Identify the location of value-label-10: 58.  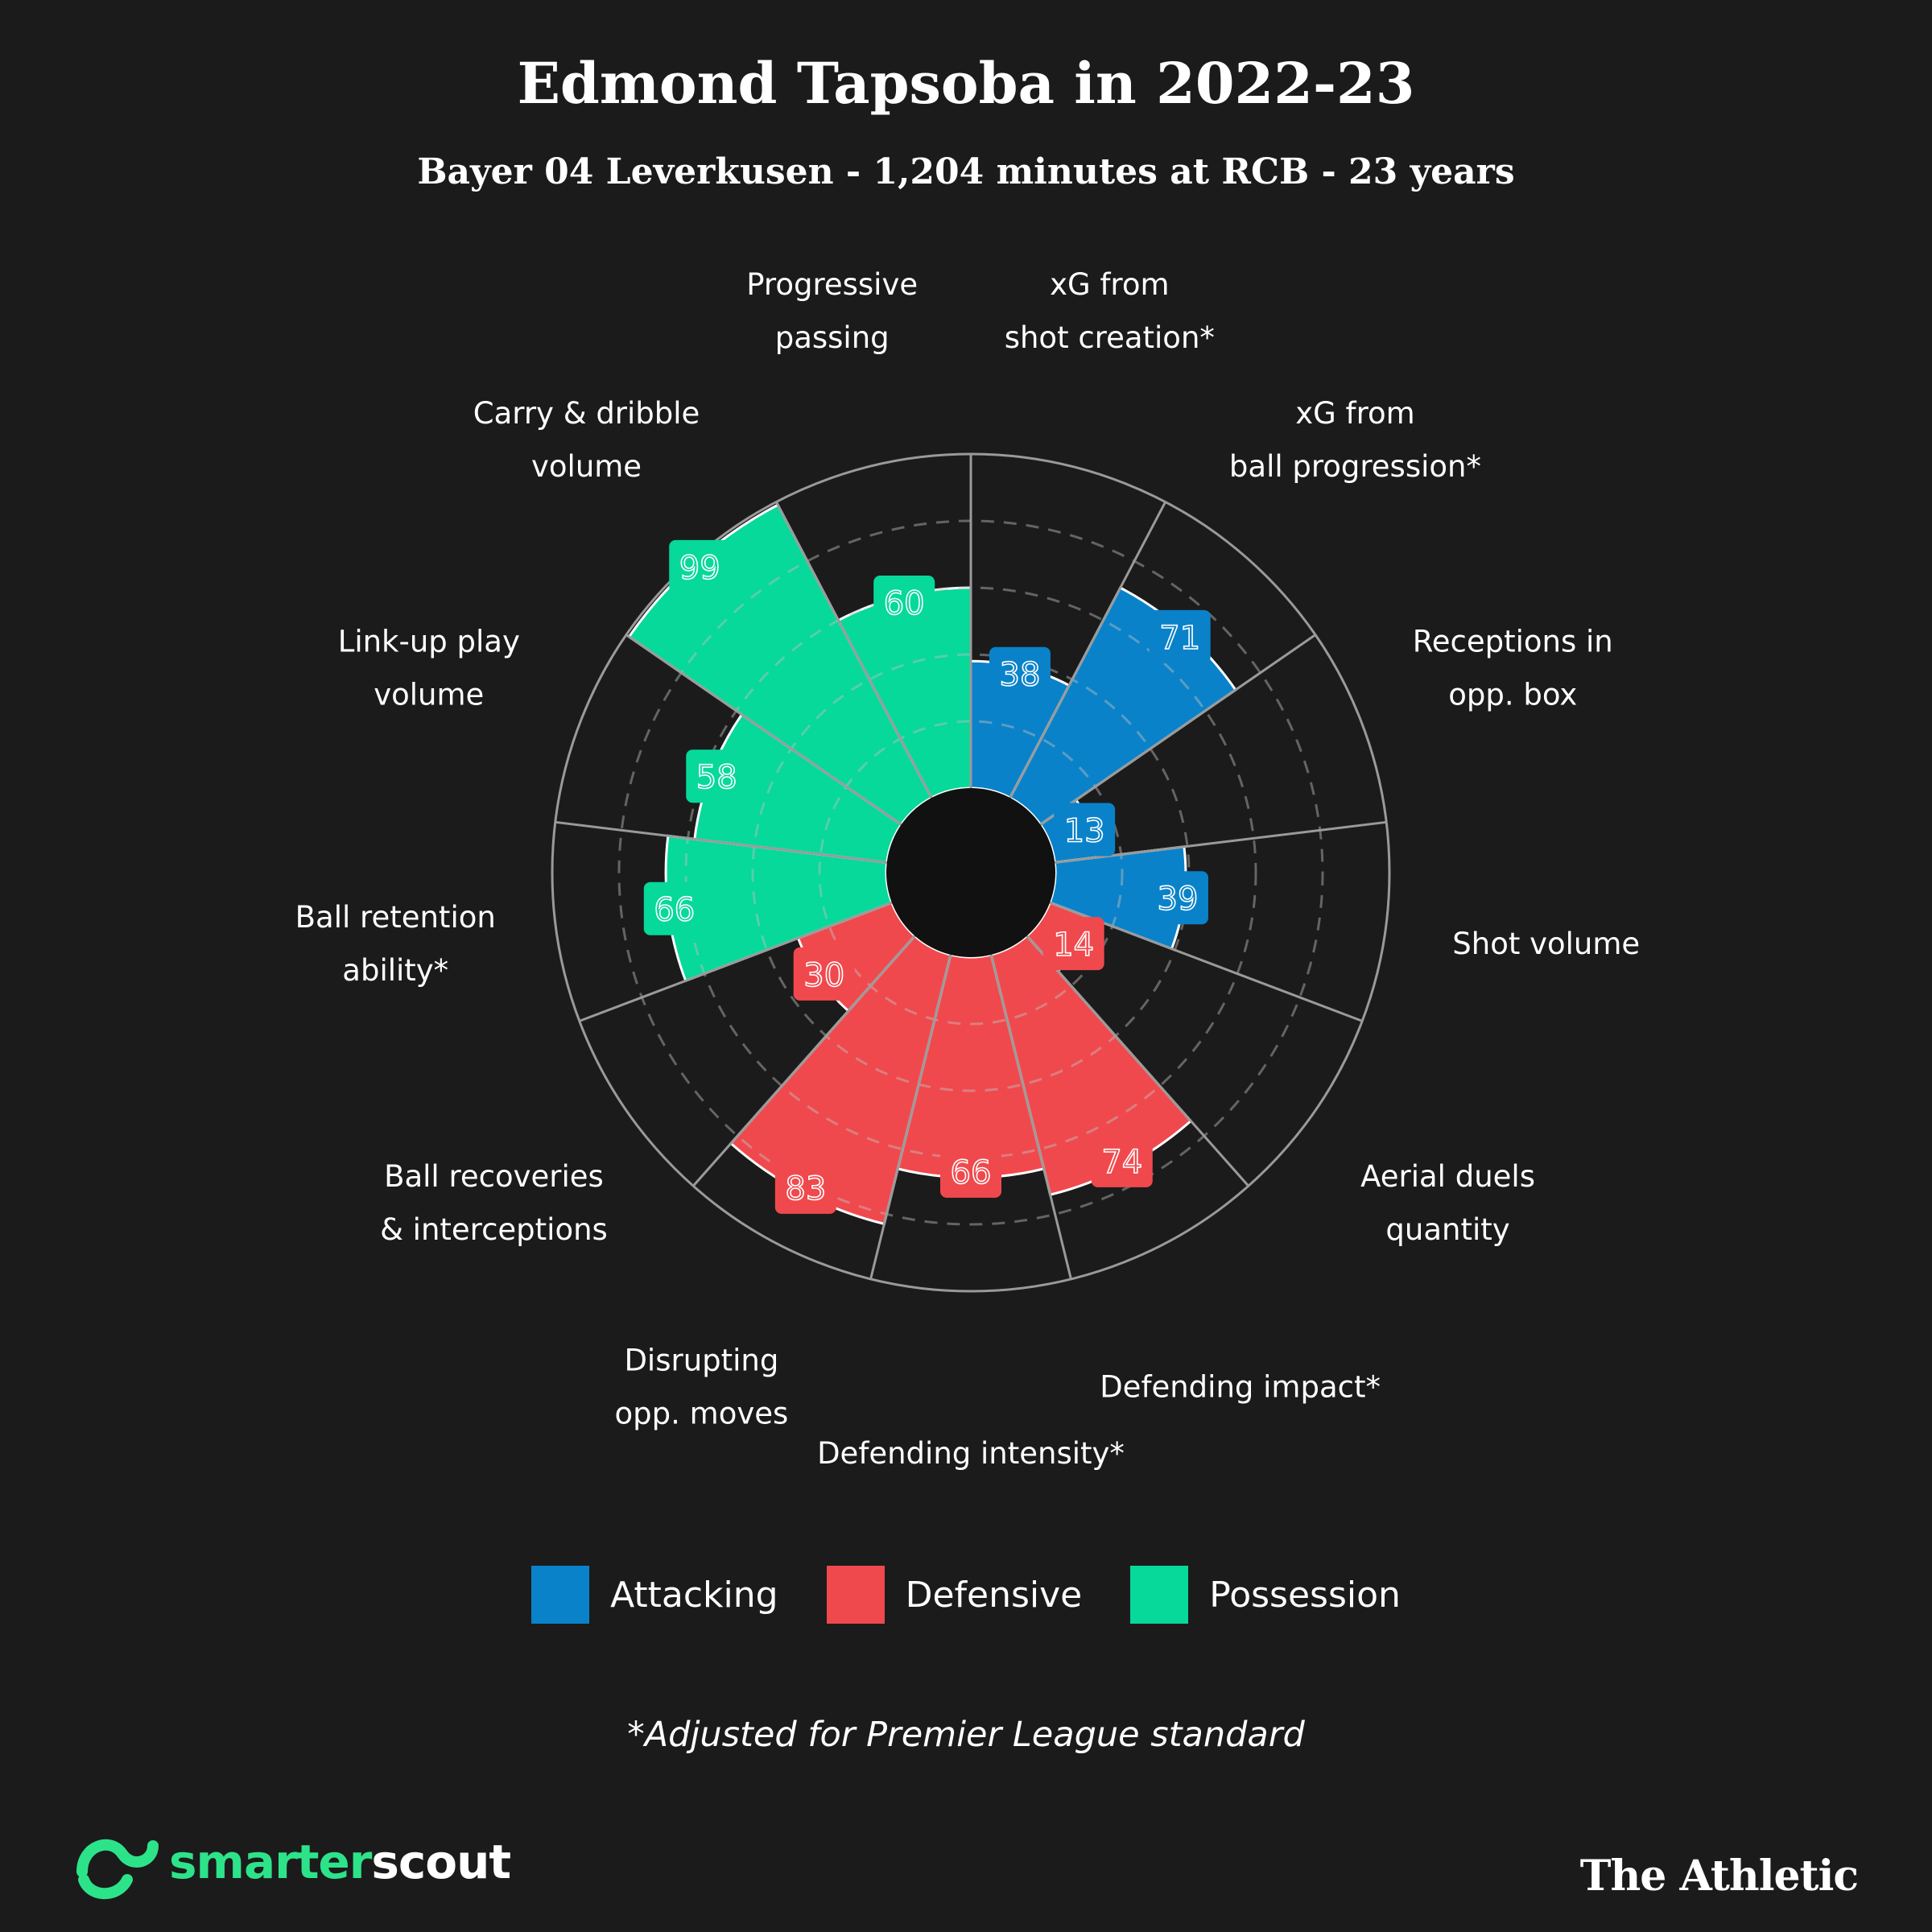
(716, 777).